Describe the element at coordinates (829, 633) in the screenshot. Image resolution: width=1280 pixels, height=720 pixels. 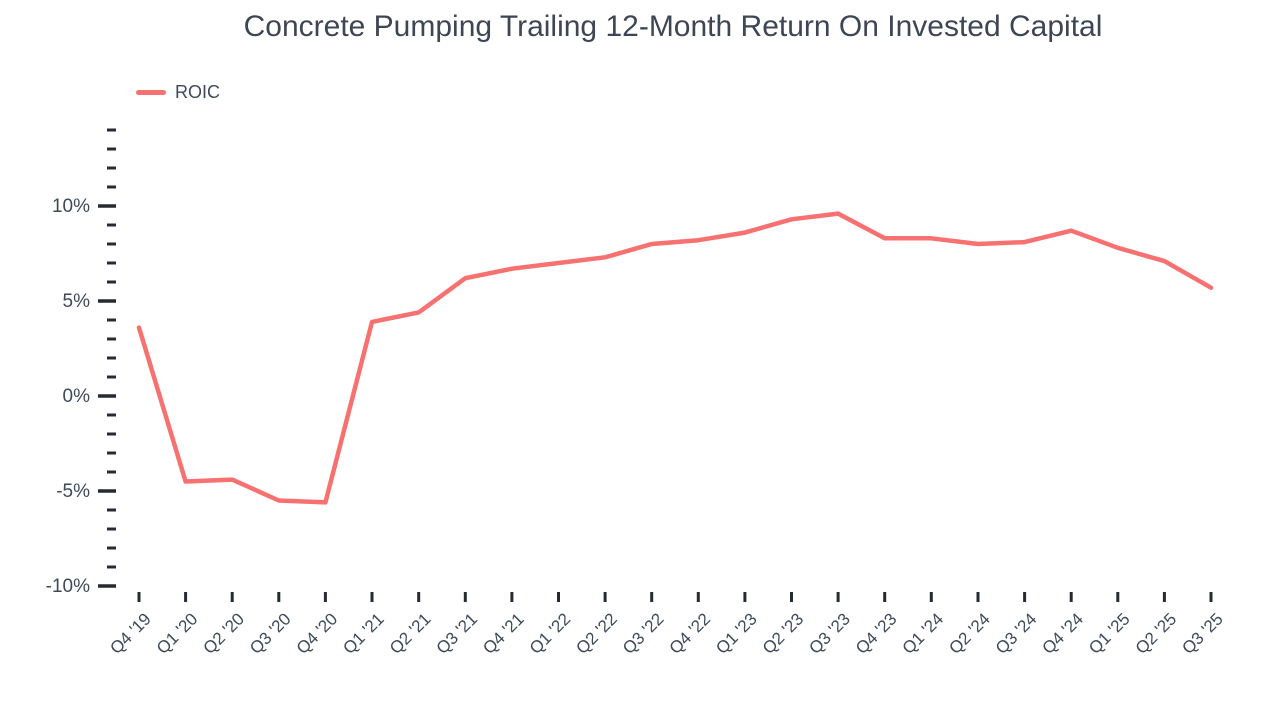
I see `x-axis-label: Q3 '23` at that location.